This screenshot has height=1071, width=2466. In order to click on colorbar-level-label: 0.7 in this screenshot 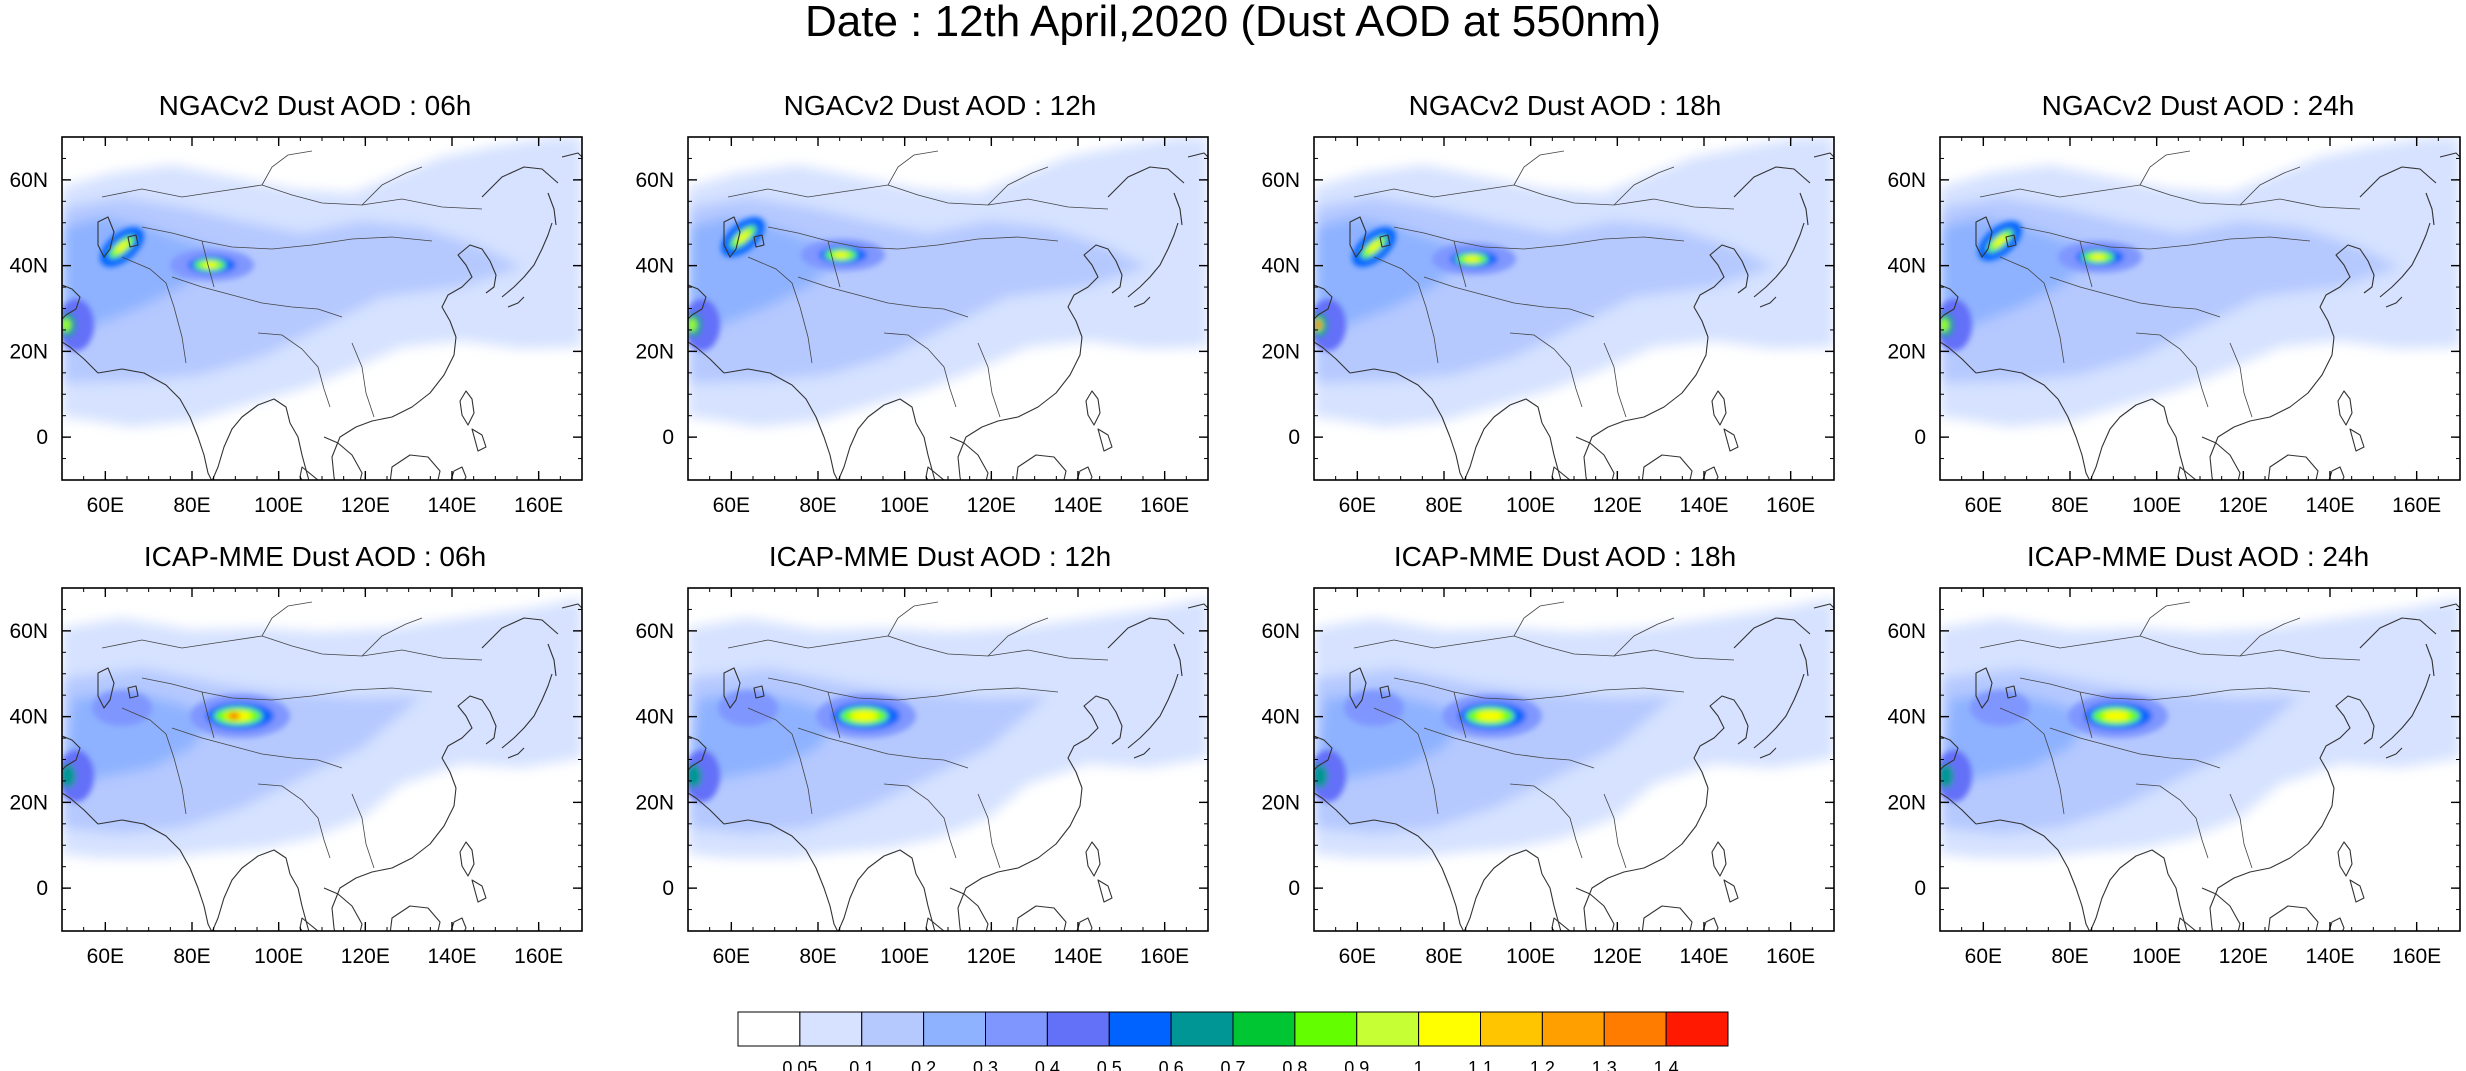, I will do `click(1232, 1064)`.